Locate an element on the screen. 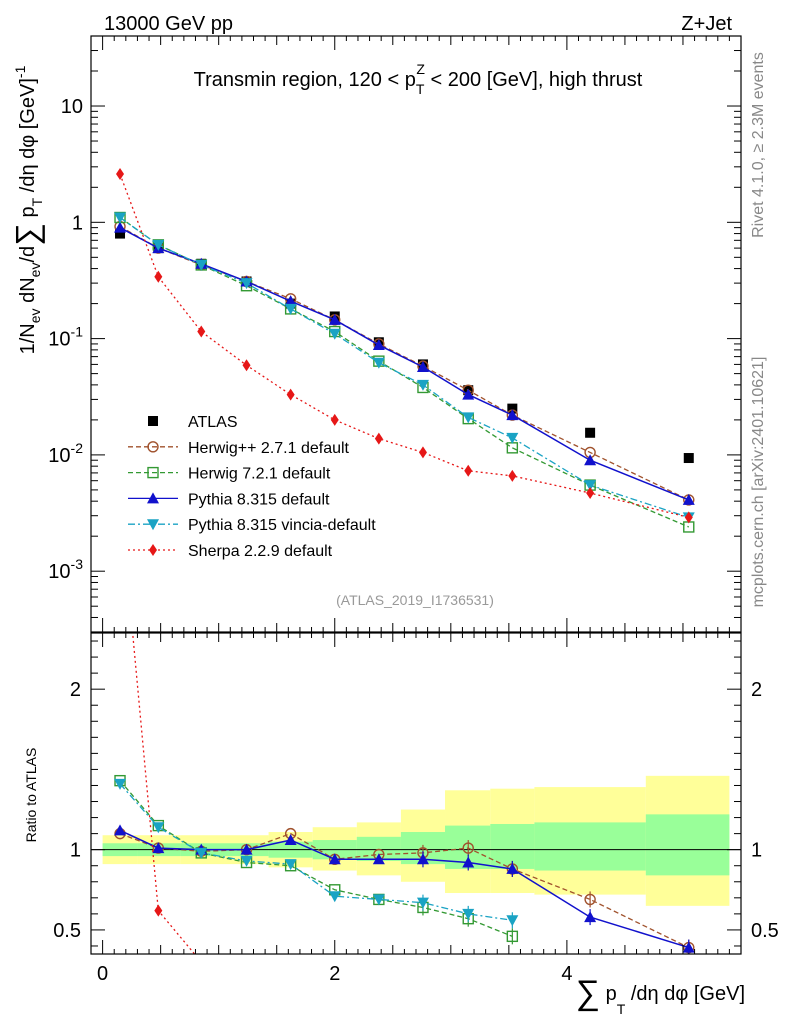  legend-label-herwigpp: Herwig++ 2.7.1 default is located at coordinates (269, 448).